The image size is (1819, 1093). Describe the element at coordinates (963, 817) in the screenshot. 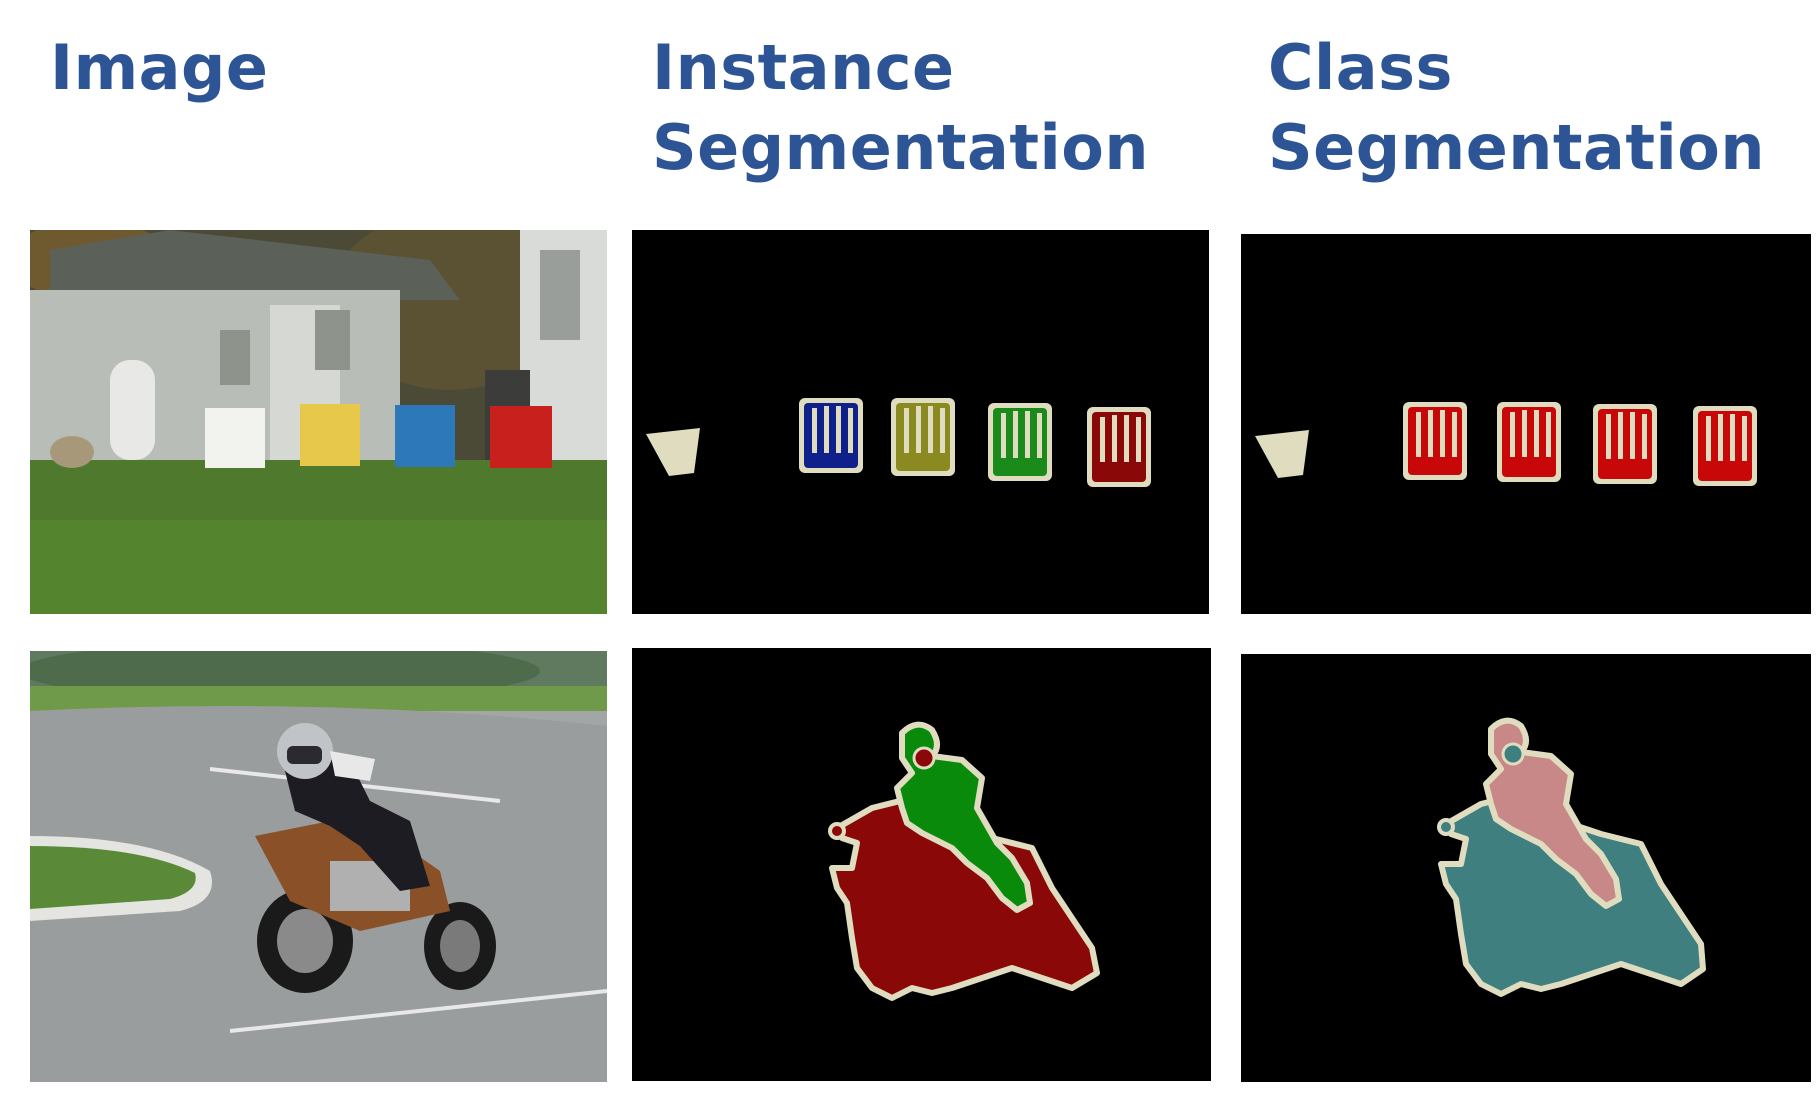

I see `instance-person` at that location.